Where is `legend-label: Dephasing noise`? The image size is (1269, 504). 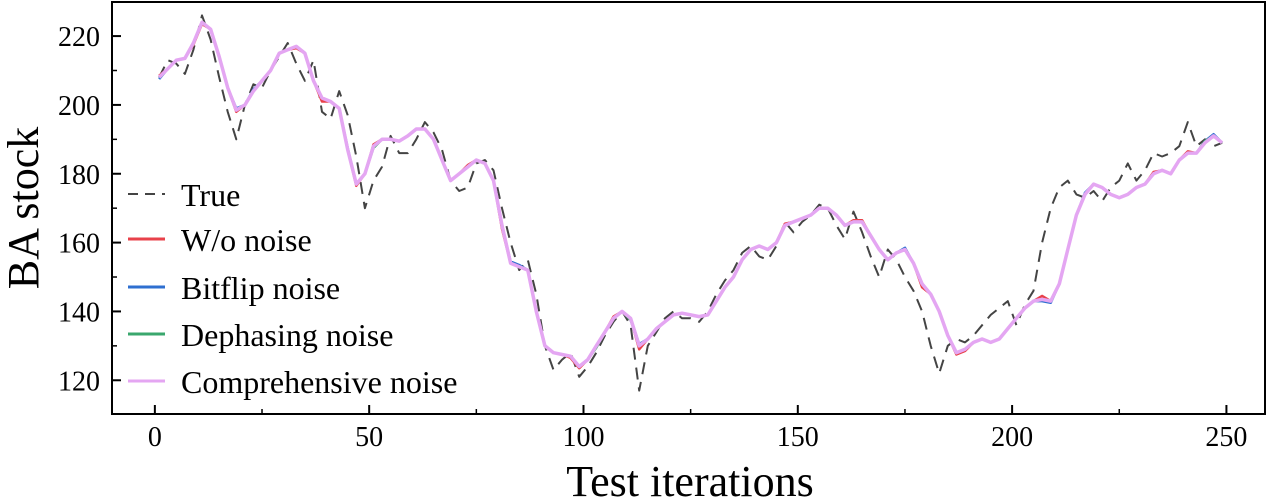 legend-label: Dephasing noise is located at coordinates (287, 335).